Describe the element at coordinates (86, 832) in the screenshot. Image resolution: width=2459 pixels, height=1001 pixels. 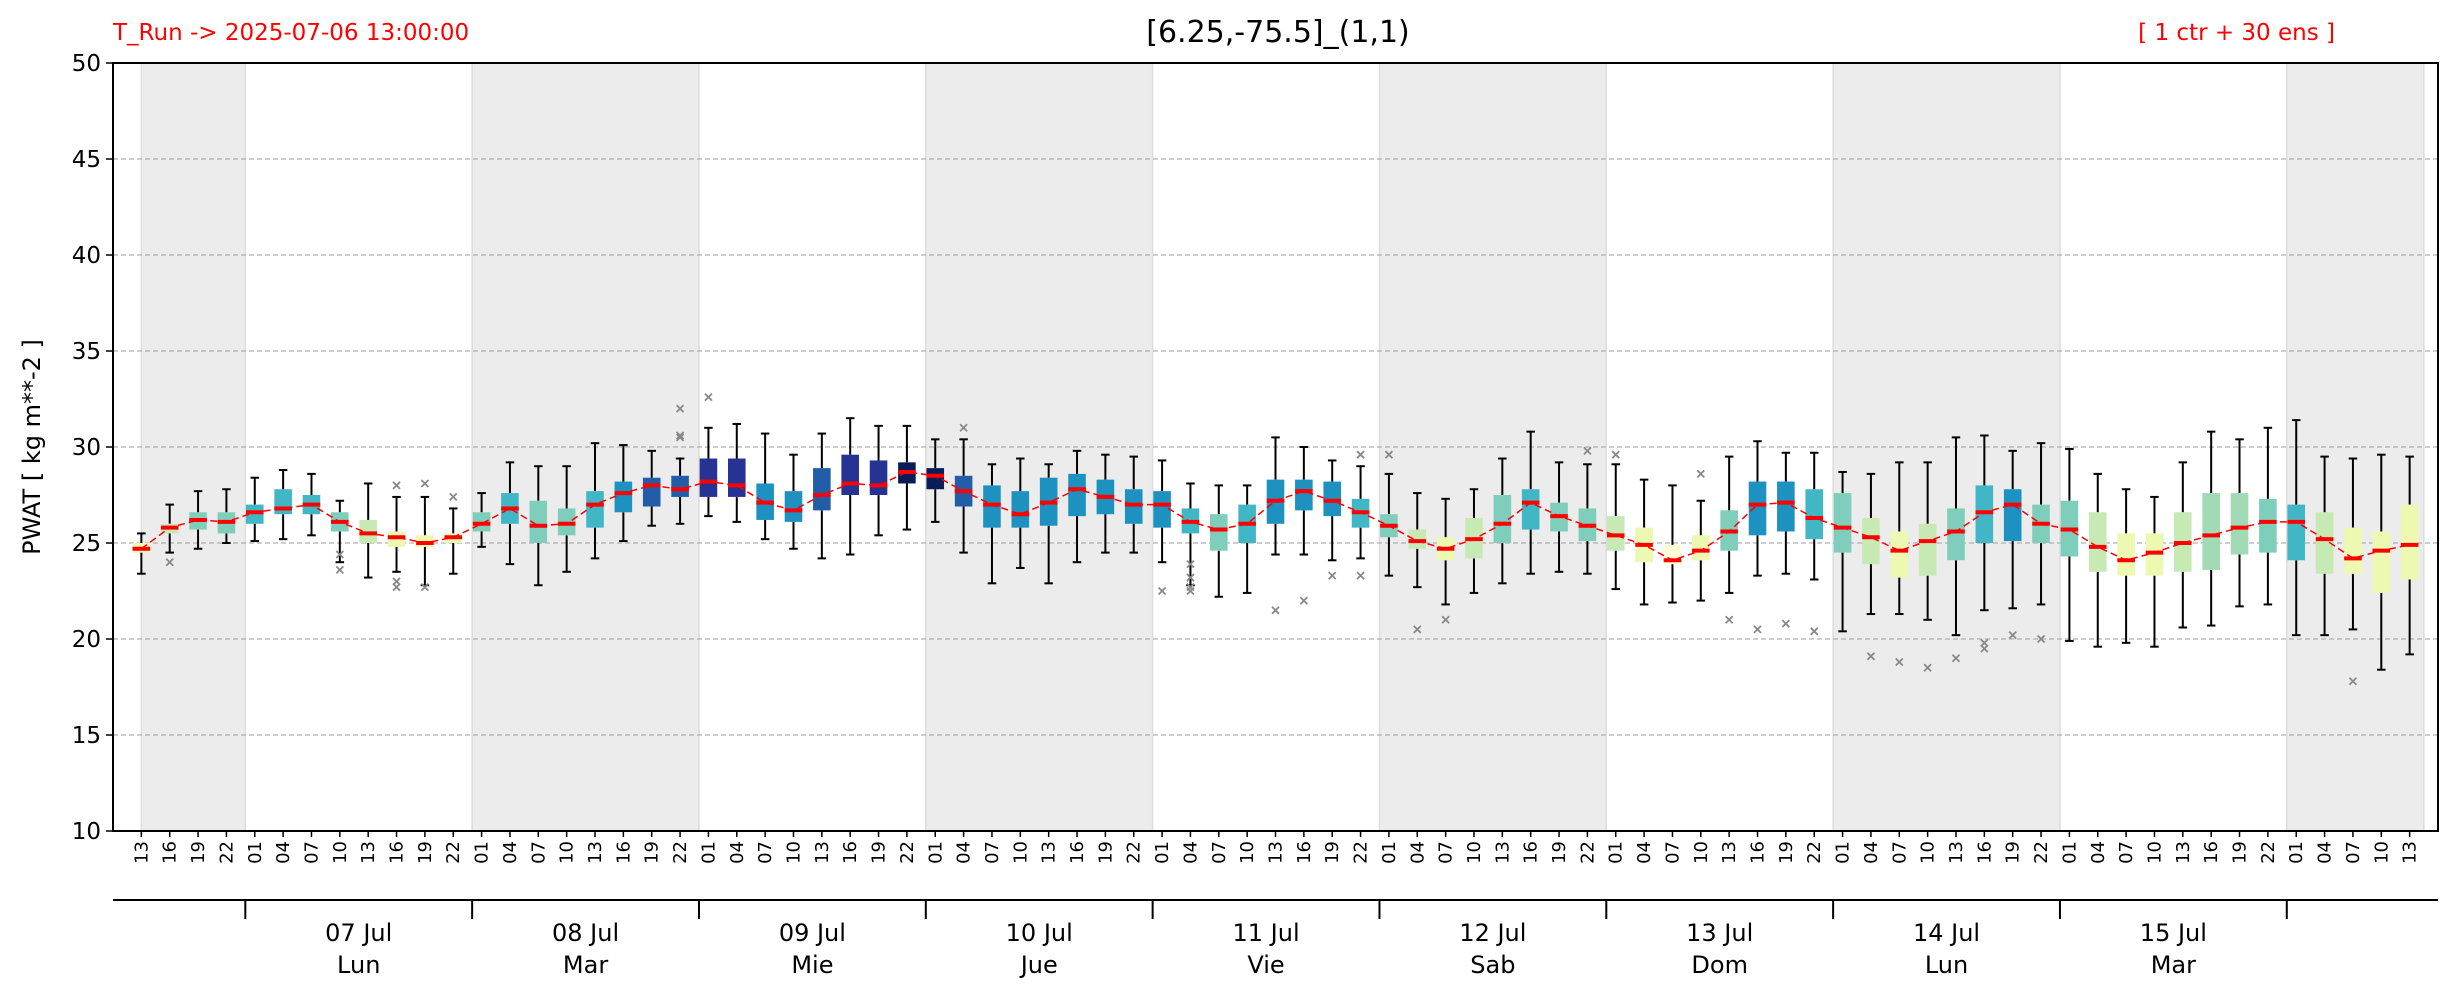
I see `y-tick-label: 10` at that location.